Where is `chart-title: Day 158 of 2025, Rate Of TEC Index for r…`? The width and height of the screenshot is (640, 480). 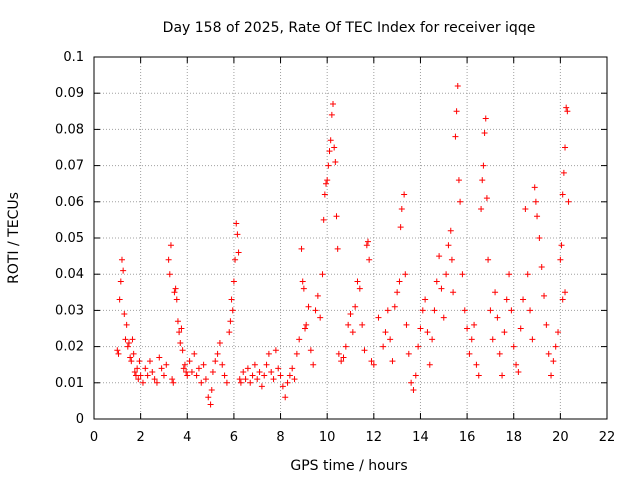
chart-title: Day 158 of 2025, Rate Of TEC Index for r… is located at coordinates (349, 28).